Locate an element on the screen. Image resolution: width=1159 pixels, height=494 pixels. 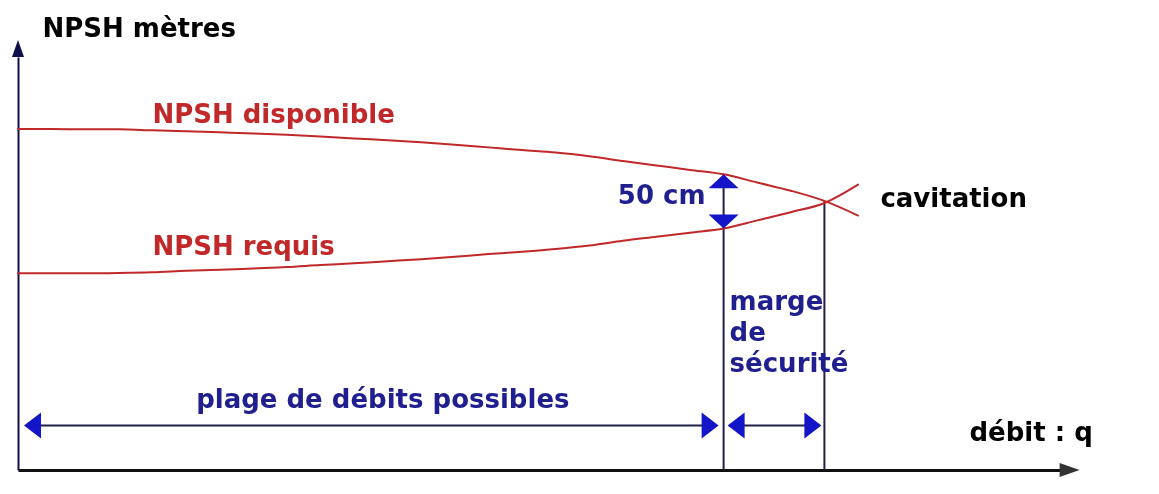
y-axis-title: NPSH mètres is located at coordinates (139, 27).